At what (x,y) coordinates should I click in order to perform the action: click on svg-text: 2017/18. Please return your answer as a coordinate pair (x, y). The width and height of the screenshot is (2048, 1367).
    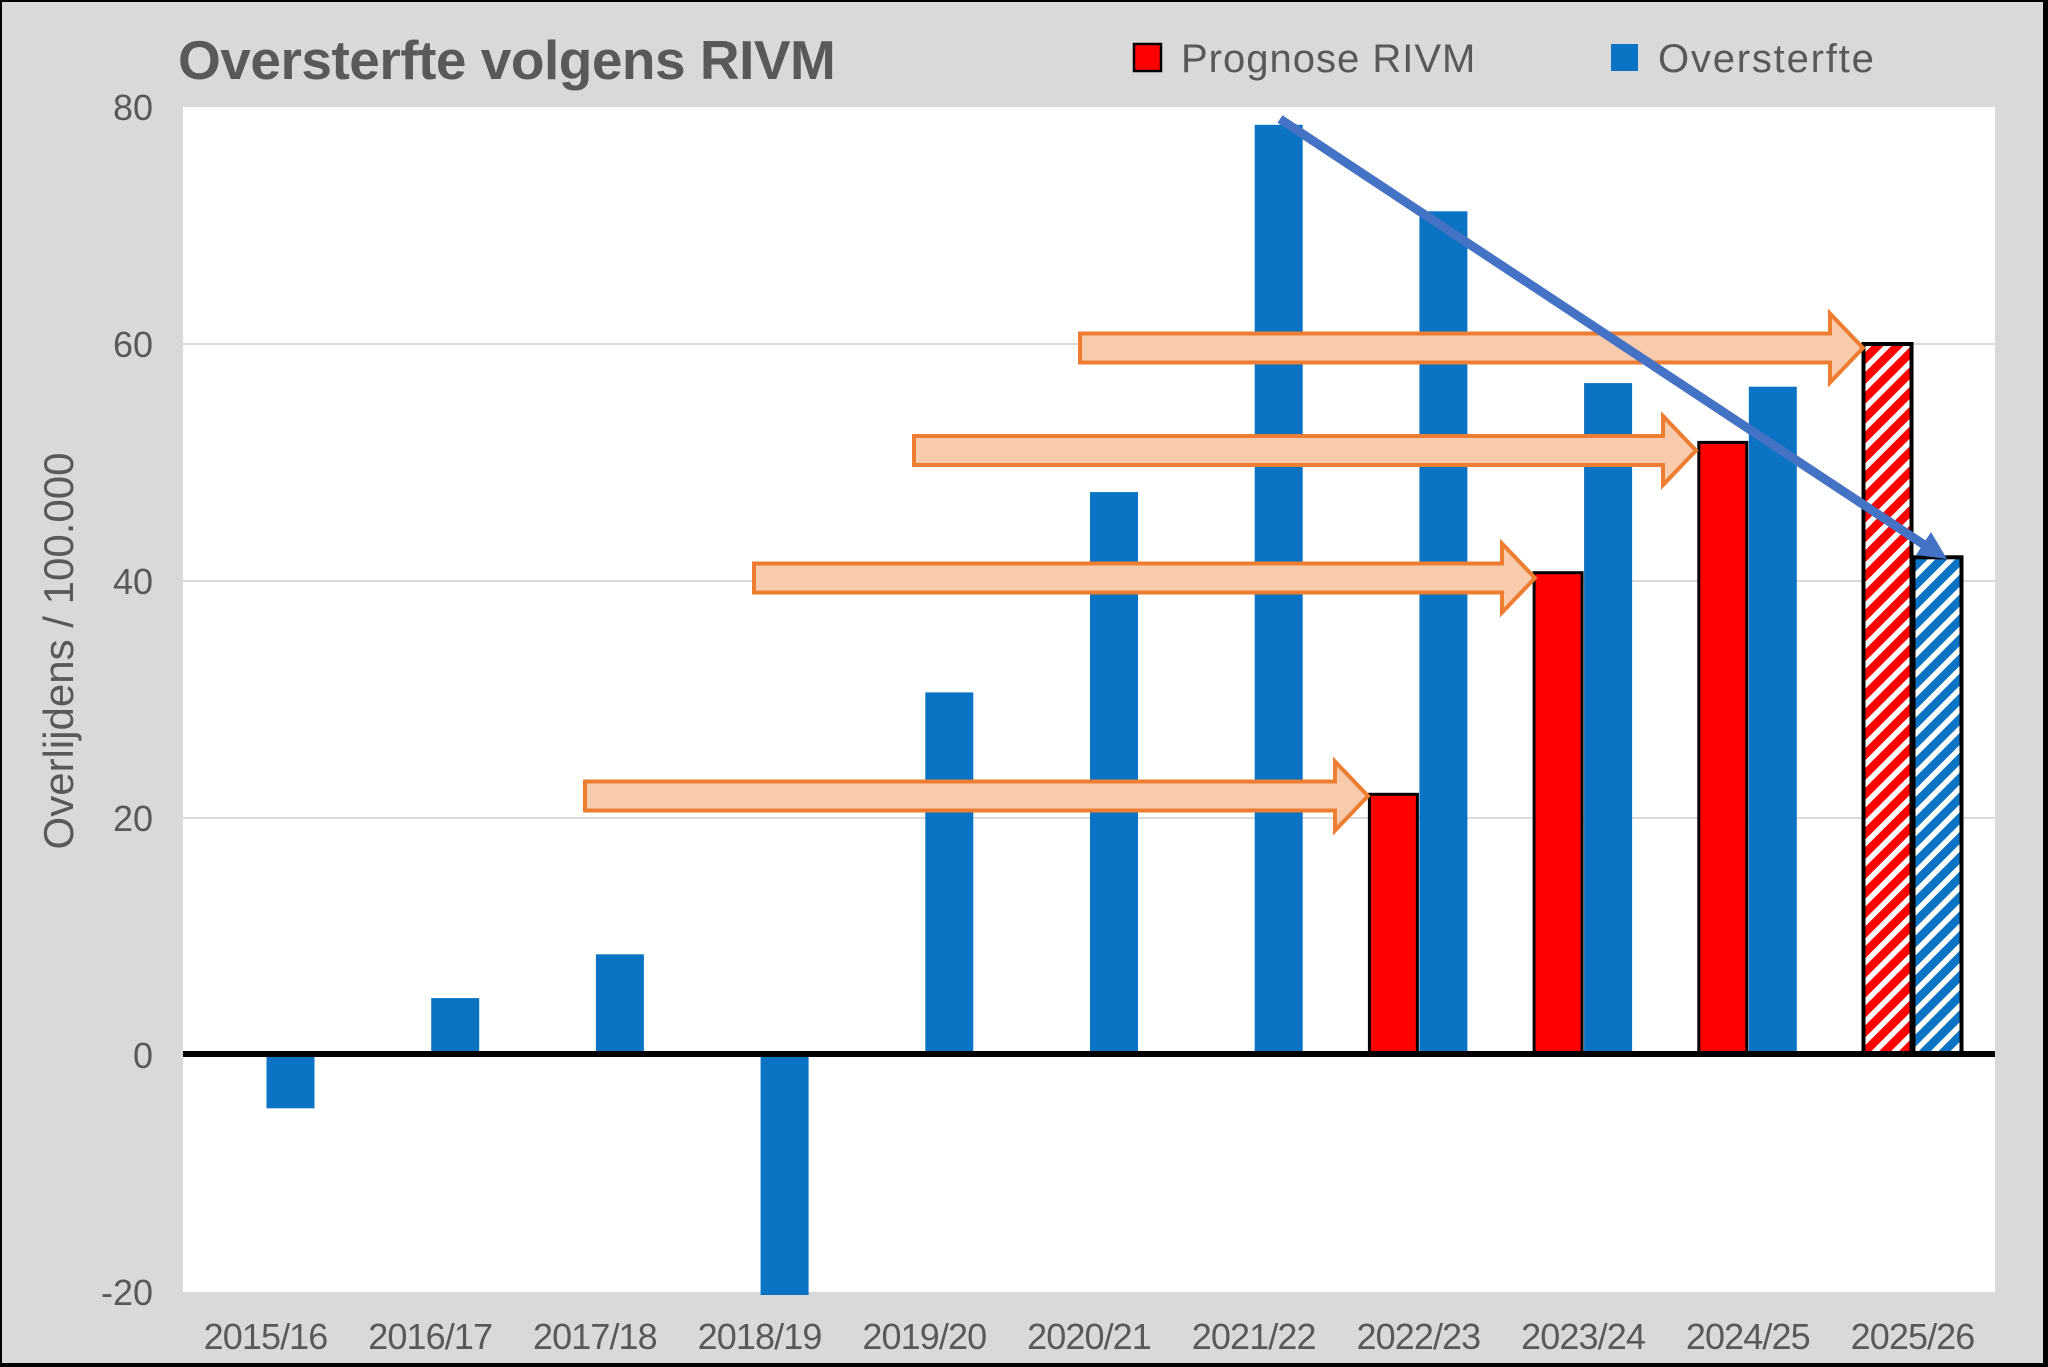
    Looking at the image, I should click on (595, 1336).